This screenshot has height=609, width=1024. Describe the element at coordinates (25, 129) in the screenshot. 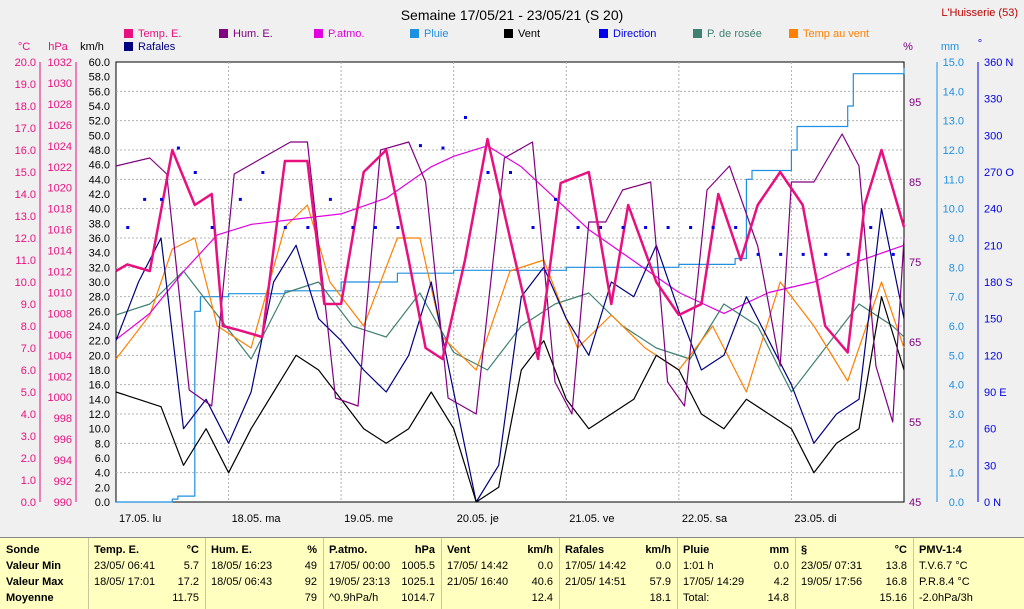

I see `temp-tick-label: 17.0` at that location.